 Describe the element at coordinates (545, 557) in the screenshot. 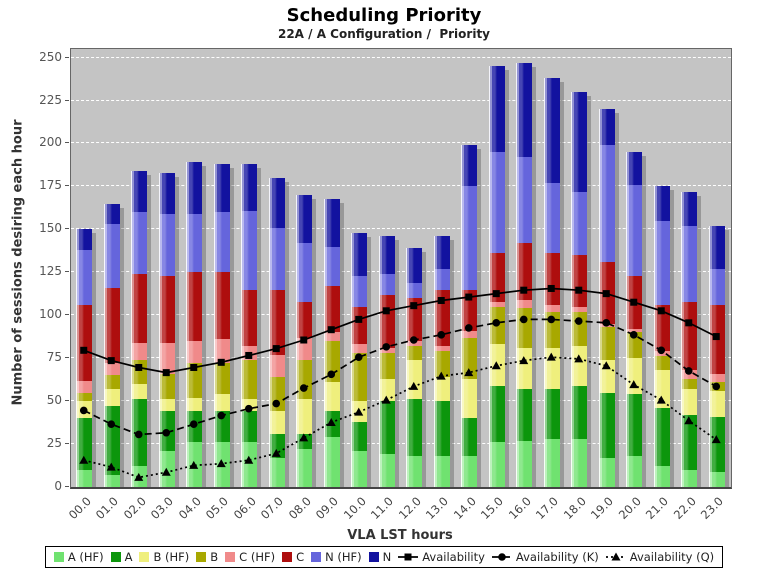

I see `legend-item-availabilityk: Availability (K)` at that location.